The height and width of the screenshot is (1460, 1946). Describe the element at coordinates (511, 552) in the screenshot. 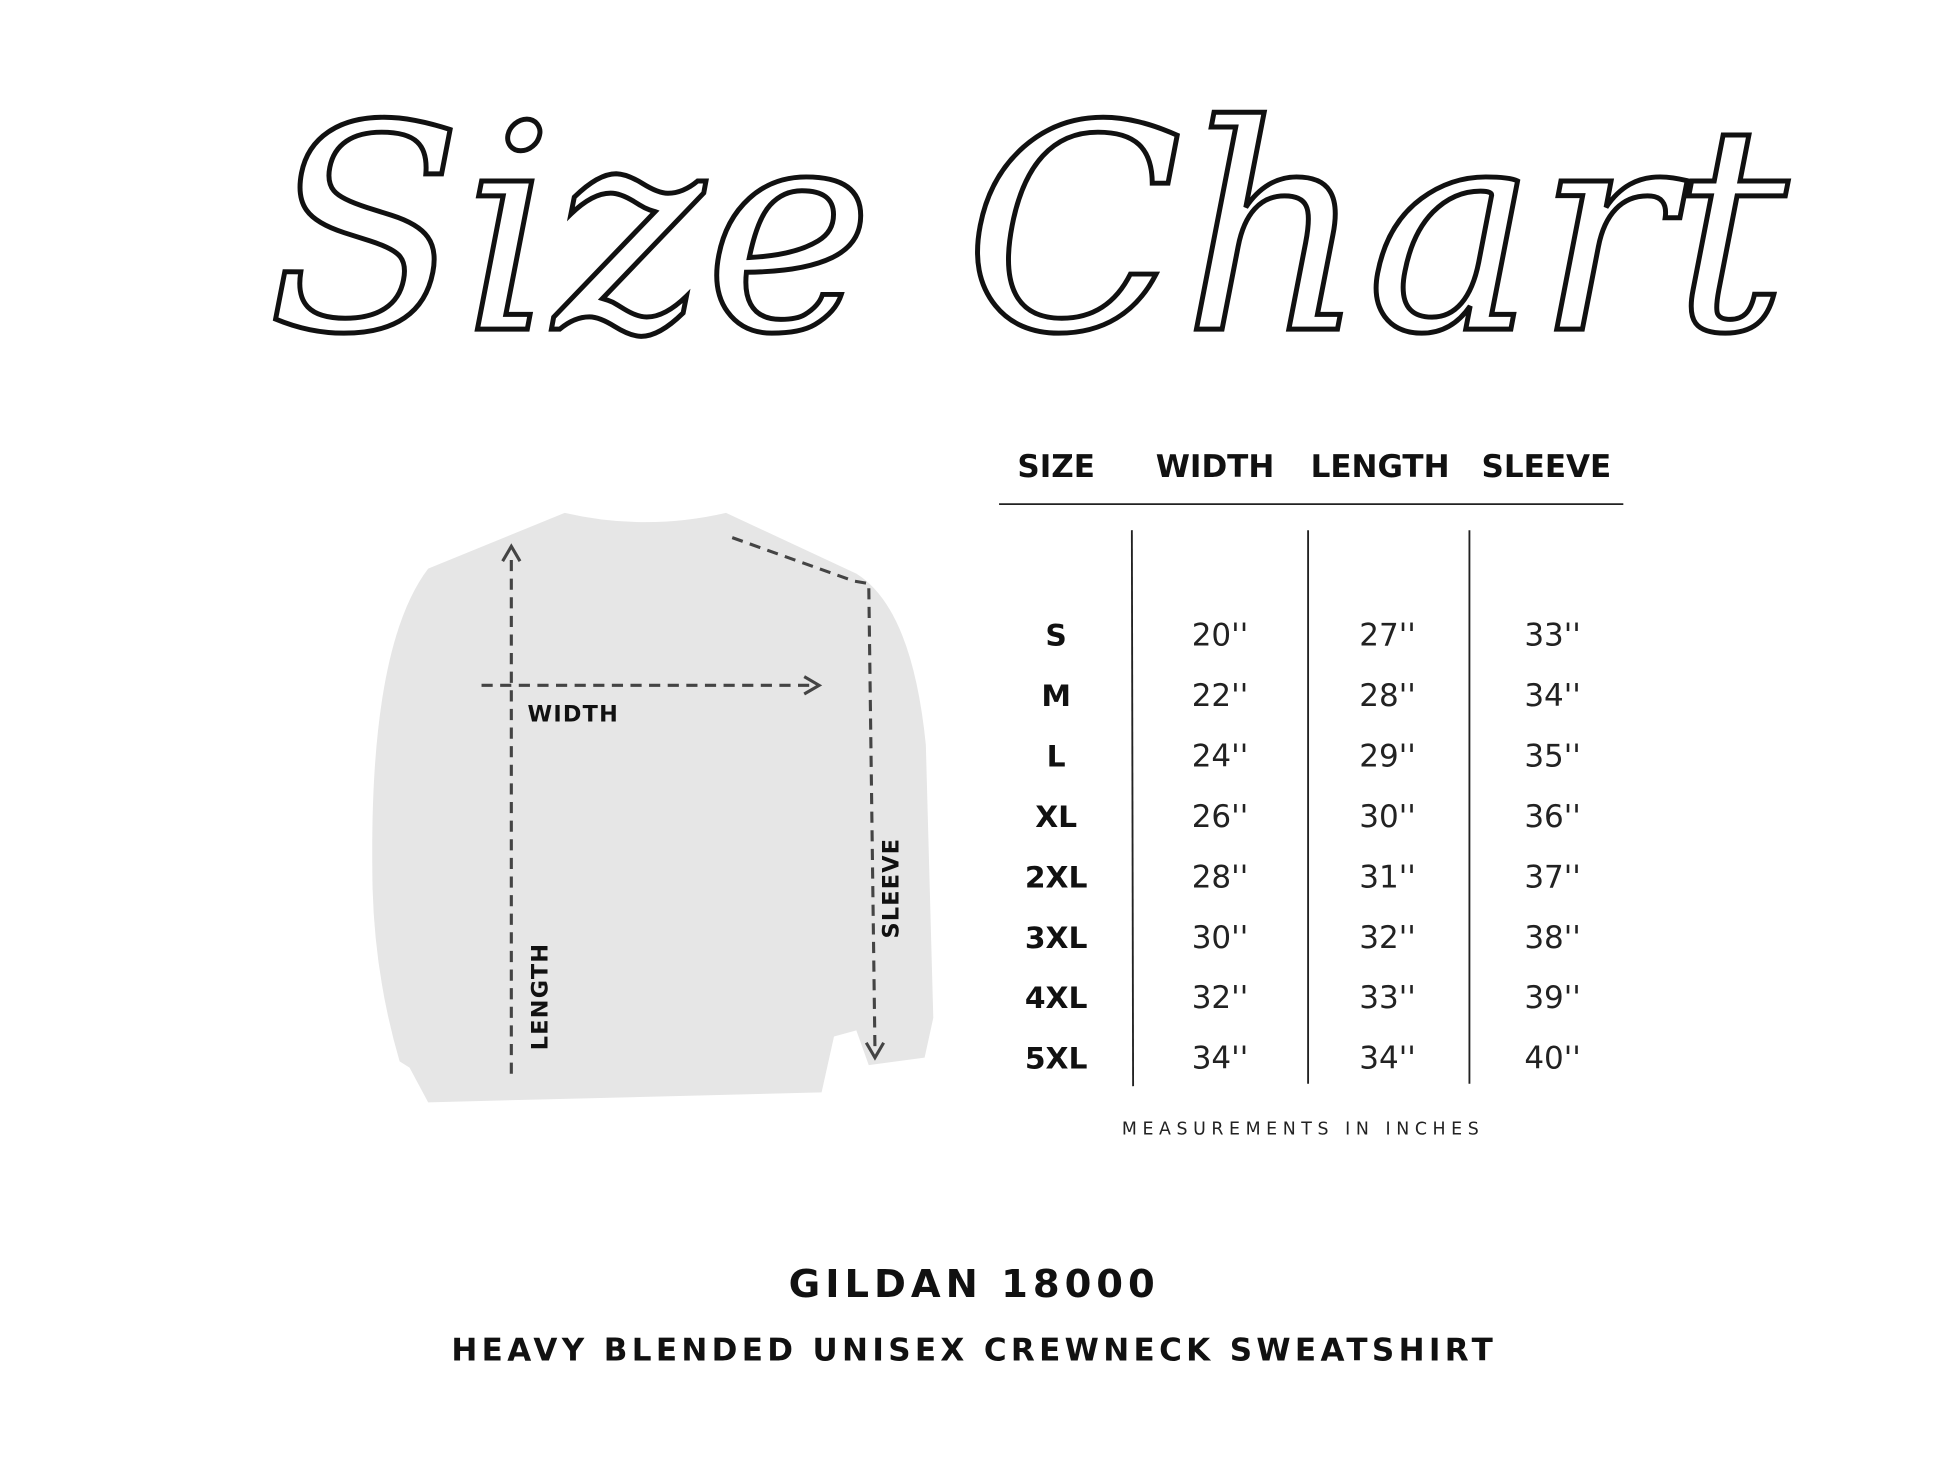

I see `length-arrowhead` at that location.